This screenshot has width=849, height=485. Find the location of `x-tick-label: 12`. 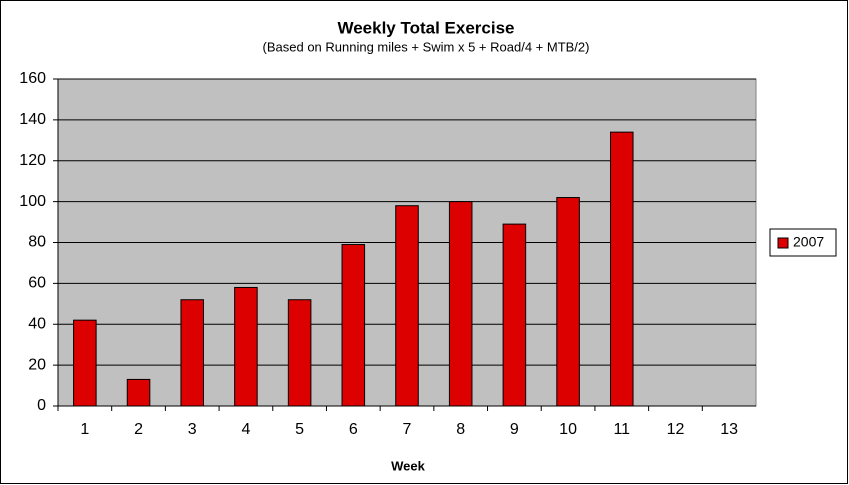

x-tick-label: 12 is located at coordinates (676, 429).